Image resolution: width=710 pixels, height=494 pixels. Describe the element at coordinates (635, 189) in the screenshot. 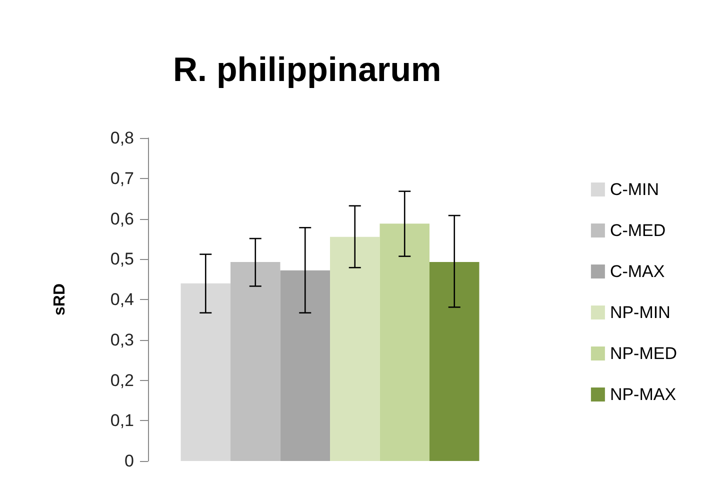

I see `legend-label: C-MIN` at that location.